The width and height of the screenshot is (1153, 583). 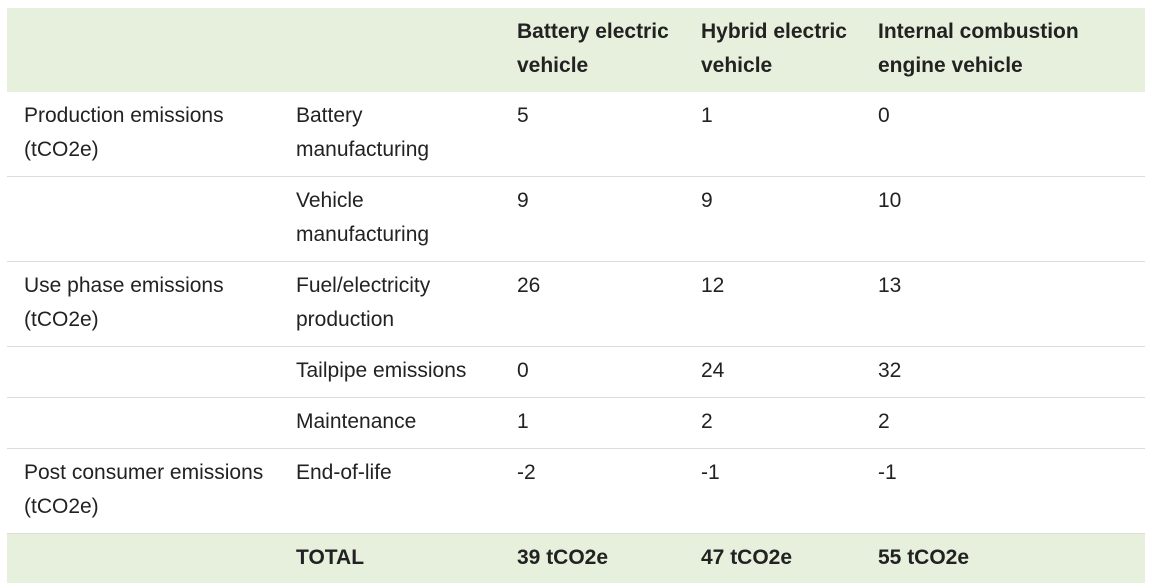 I want to click on row-subcategory: Vehicle manufacturing, so click(x=389, y=219).